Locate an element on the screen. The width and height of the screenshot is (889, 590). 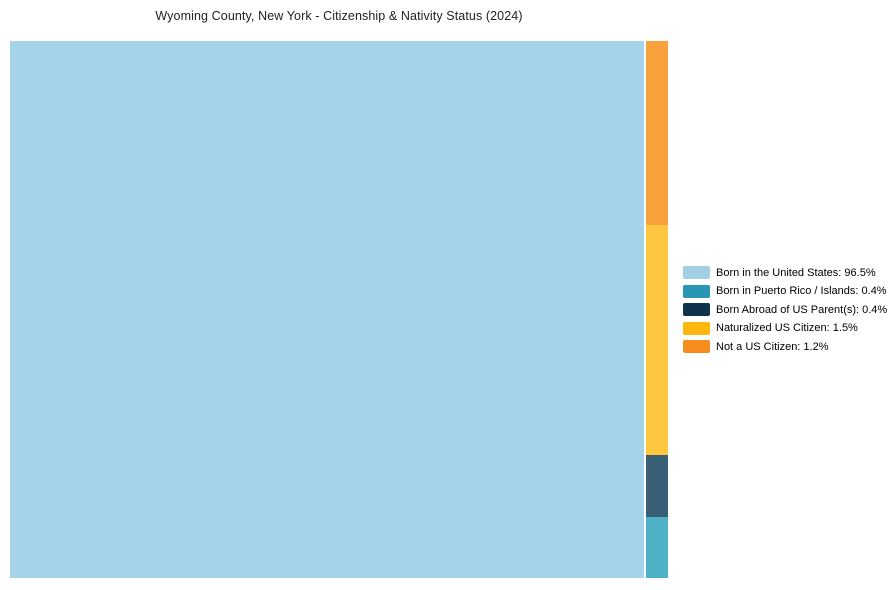
treemap-segment-born-abroad-of-us-parent-s is located at coordinates (657, 486).